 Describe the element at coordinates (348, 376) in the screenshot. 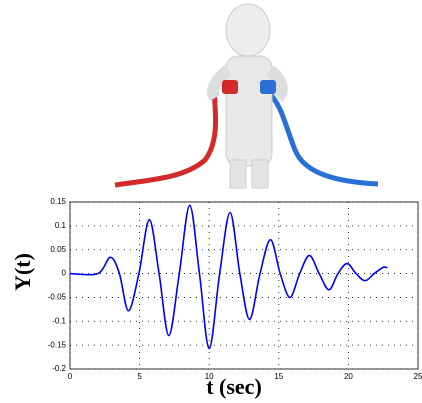

I see `x-tick-label: 20` at that location.